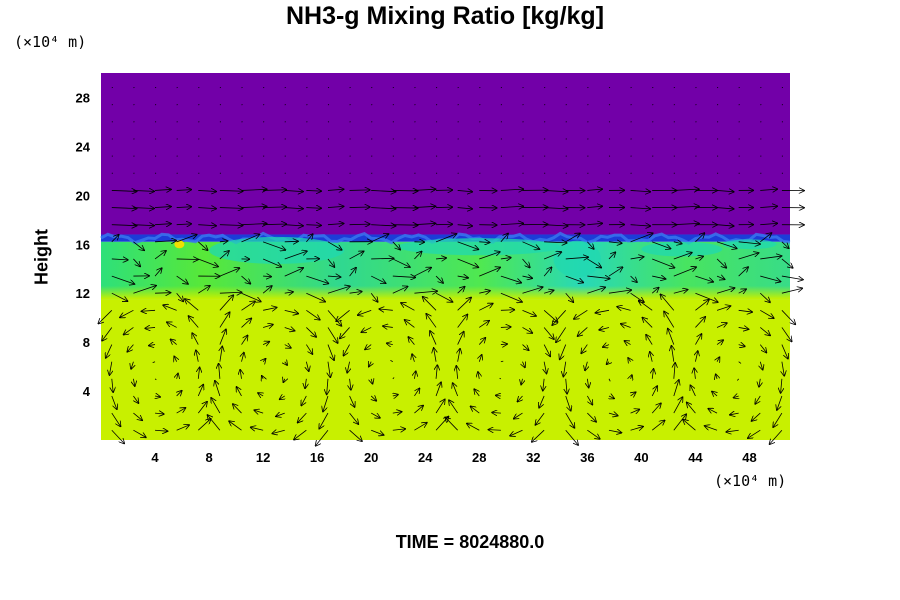 The height and width of the screenshot is (600, 900). I want to click on x-tick-label: 32, so click(533, 457).